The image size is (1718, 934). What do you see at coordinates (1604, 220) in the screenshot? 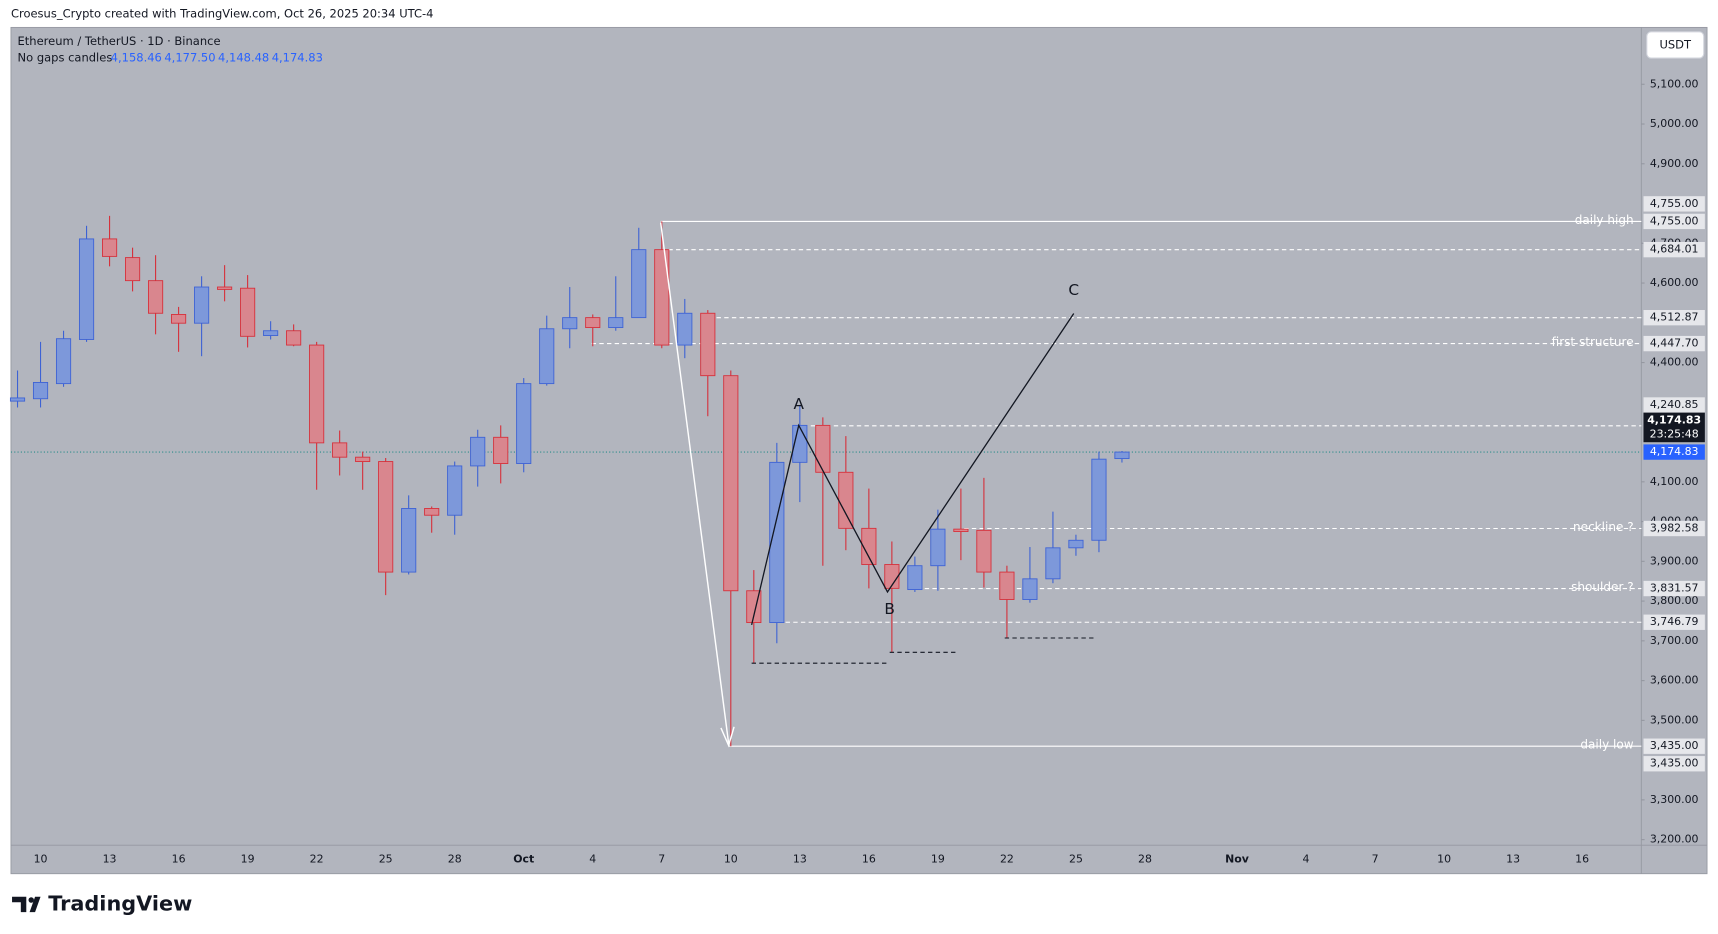
I see `level-text: daily high` at bounding box center [1604, 220].